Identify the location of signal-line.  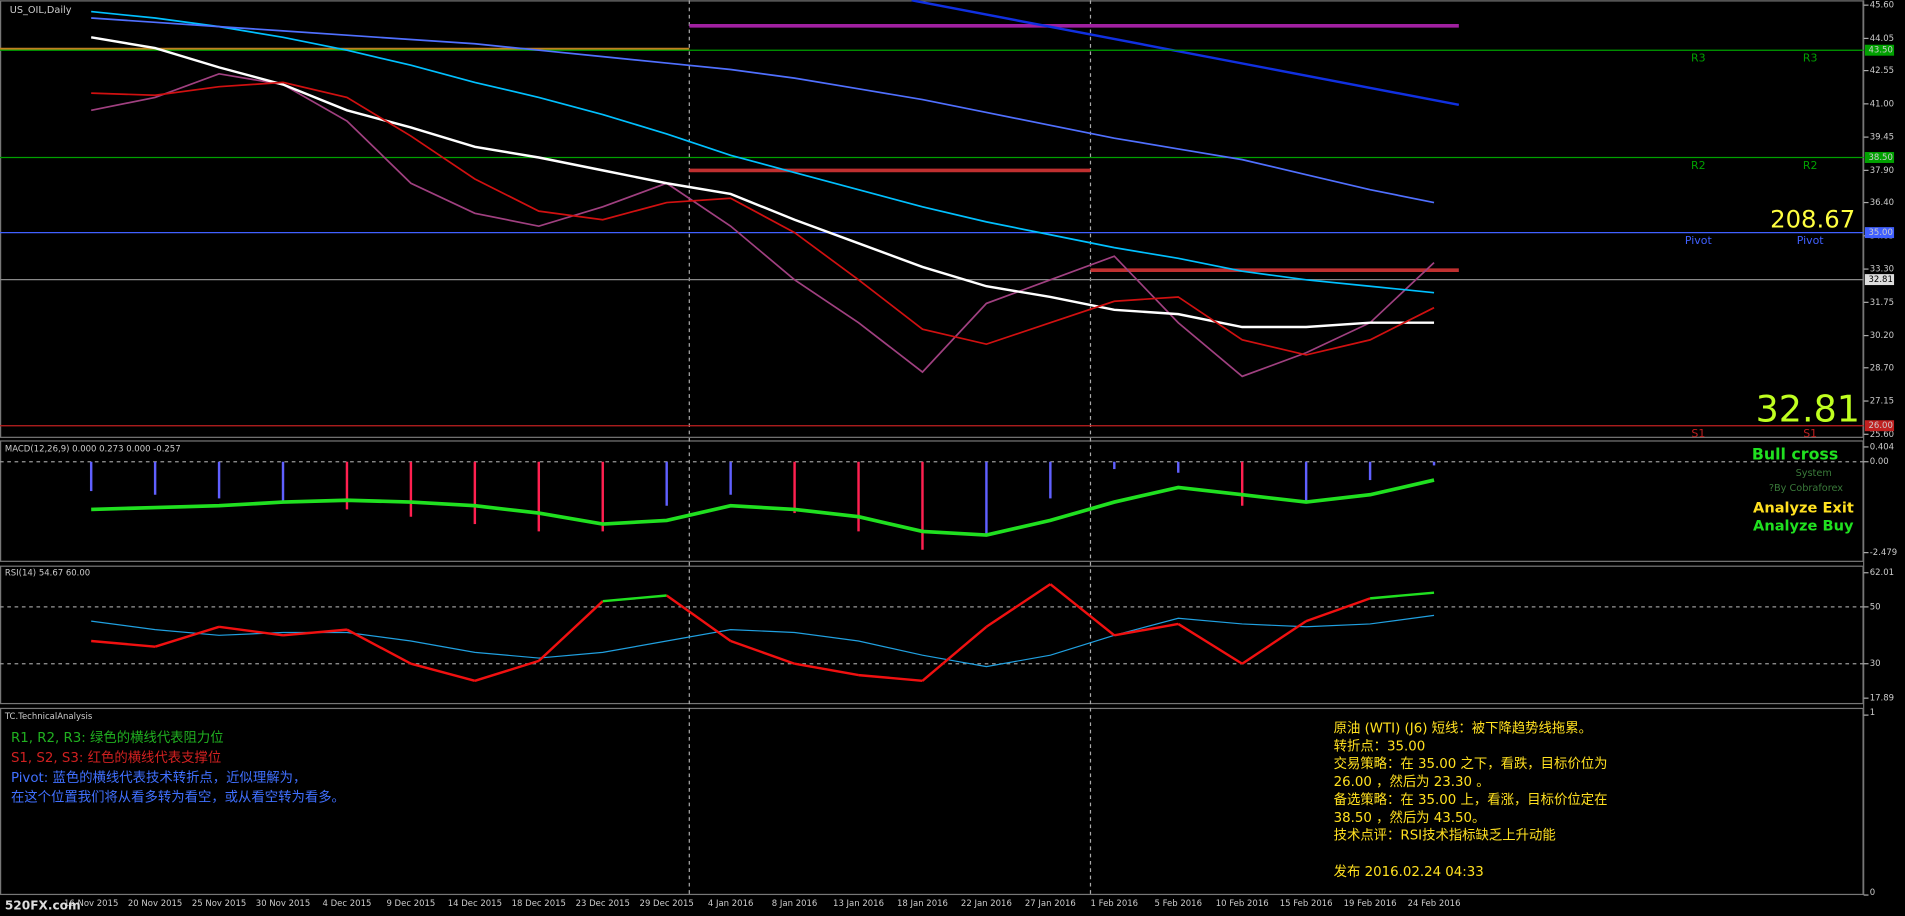
(763, 507).